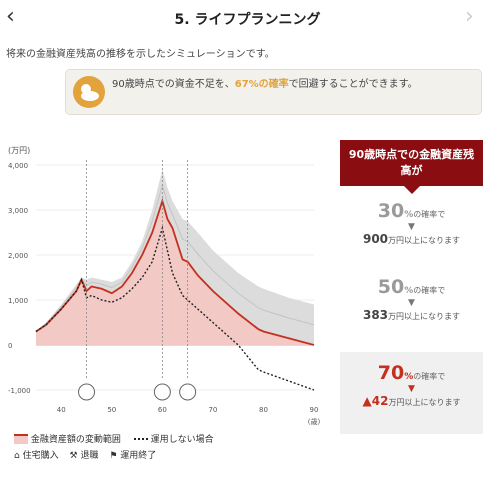  I want to click on page-title: 5. ライフプランニング, so click(247, 20).